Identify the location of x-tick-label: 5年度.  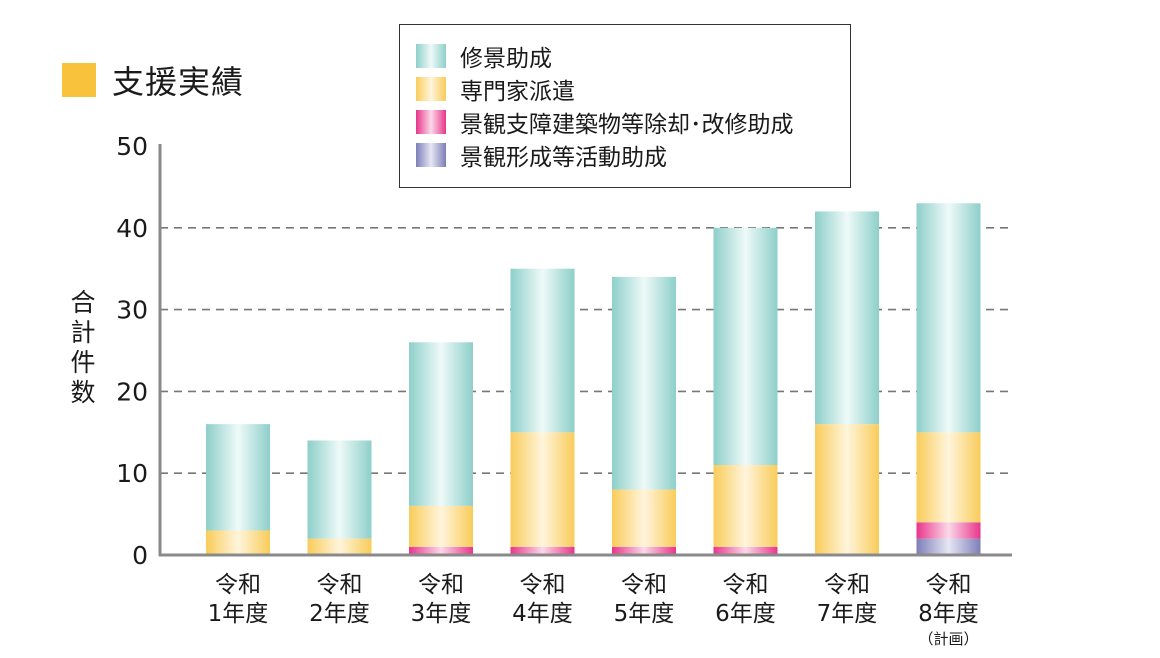
(644, 614).